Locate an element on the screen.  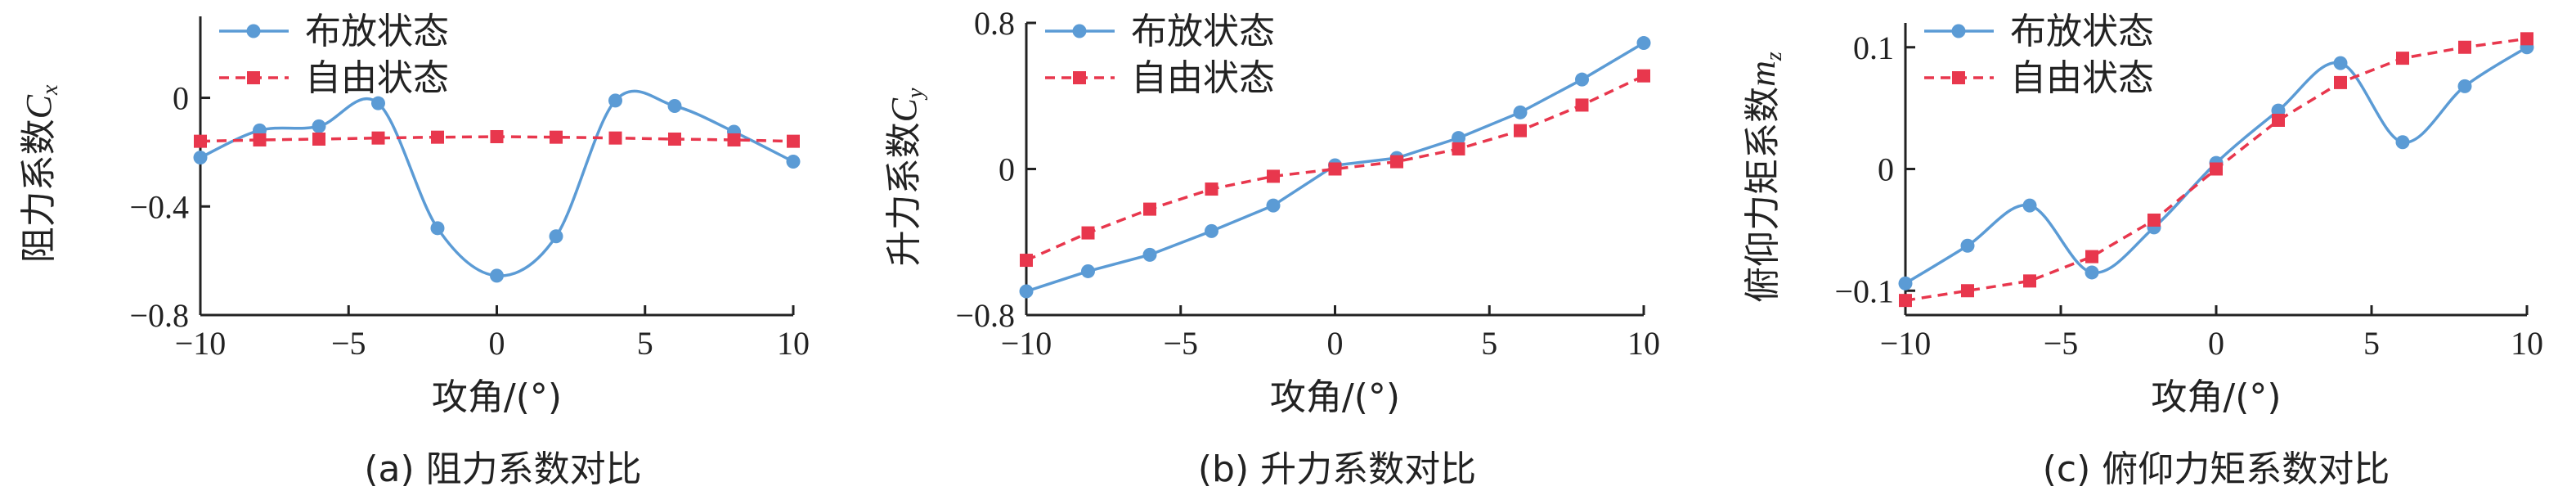
y-axis-label-text: 阻力系数 is located at coordinates (39, 191).